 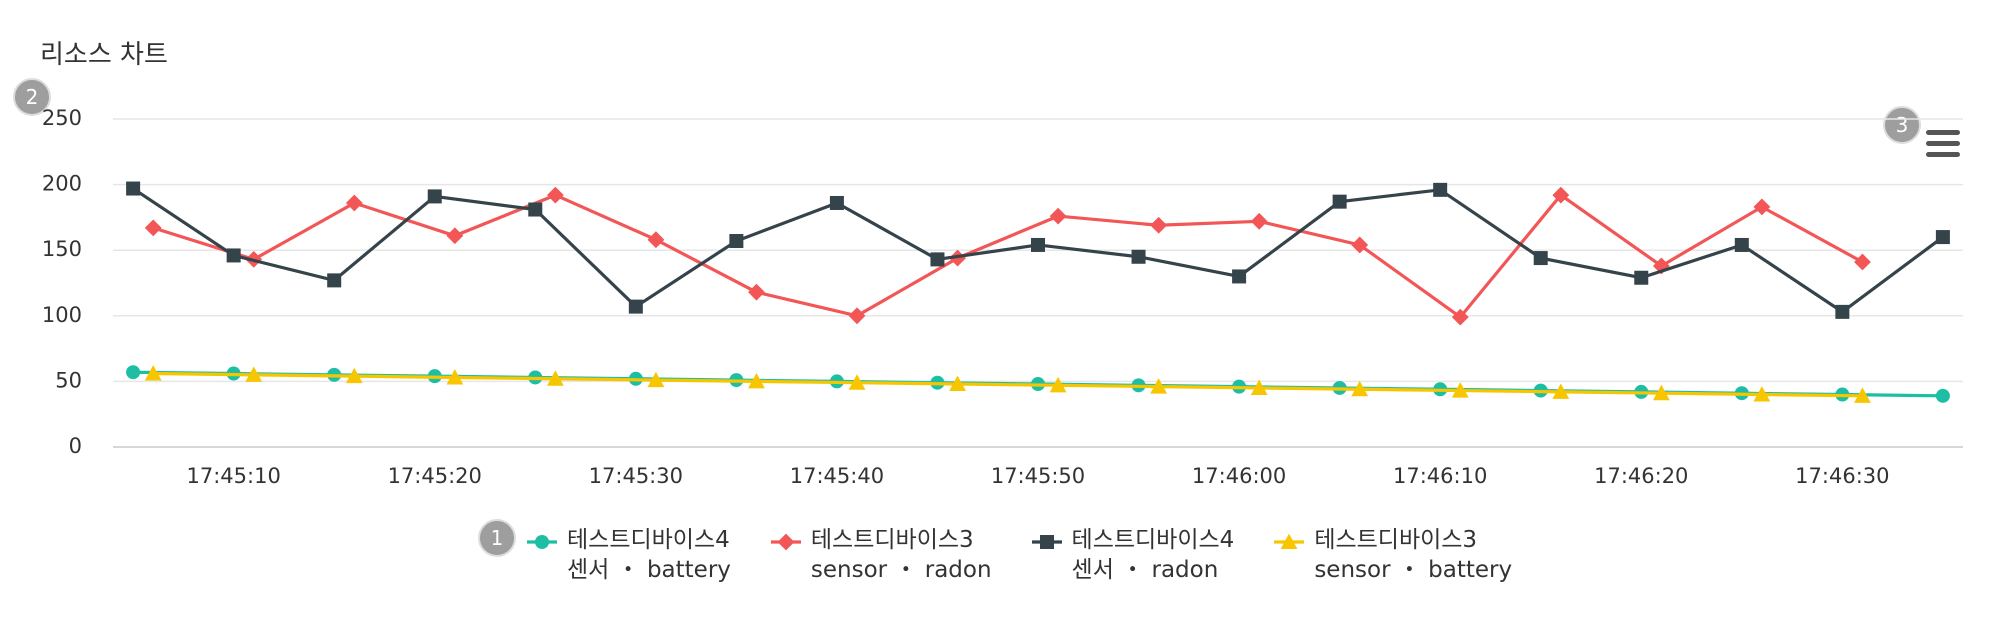 I want to click on legend-label: 테스트디바이스4 센서 ・ battery, so click(x=649, y=555).